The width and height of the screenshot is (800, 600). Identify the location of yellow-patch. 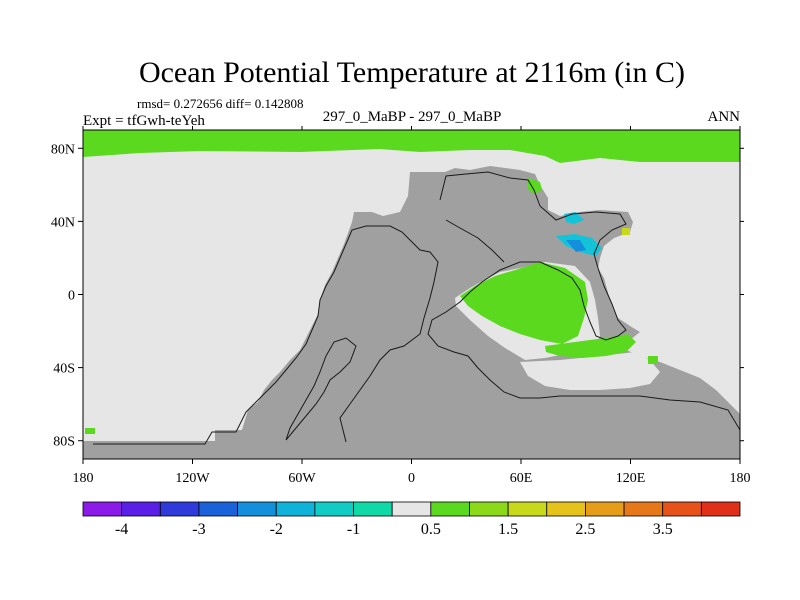
(626, 231).